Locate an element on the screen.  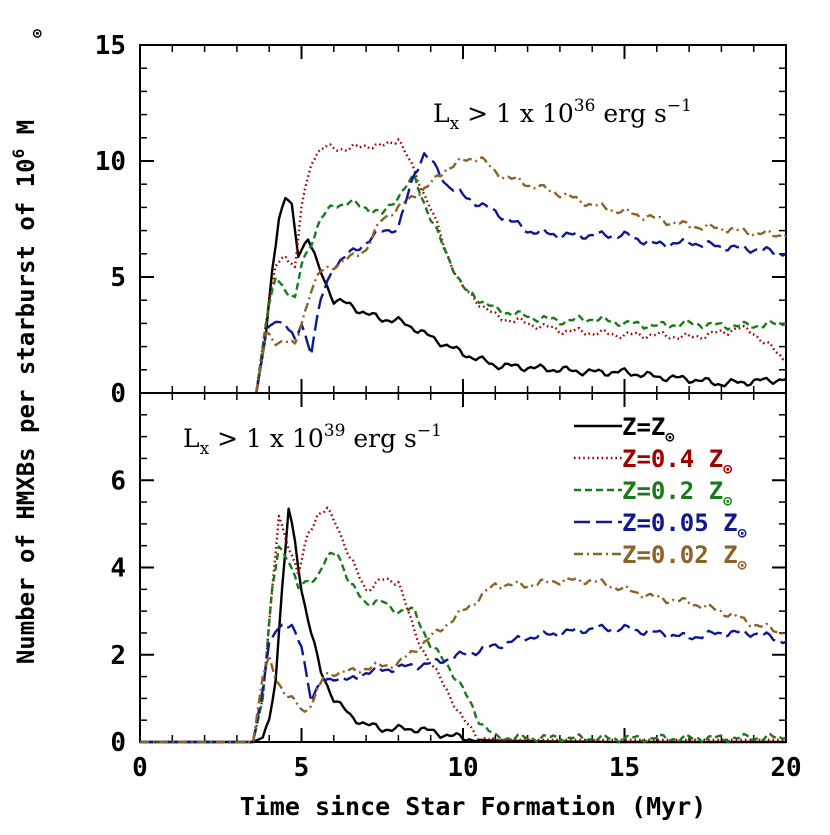
legend-label-z002: Z=0.02 Z⊙ is located at coordinates (684, 557).